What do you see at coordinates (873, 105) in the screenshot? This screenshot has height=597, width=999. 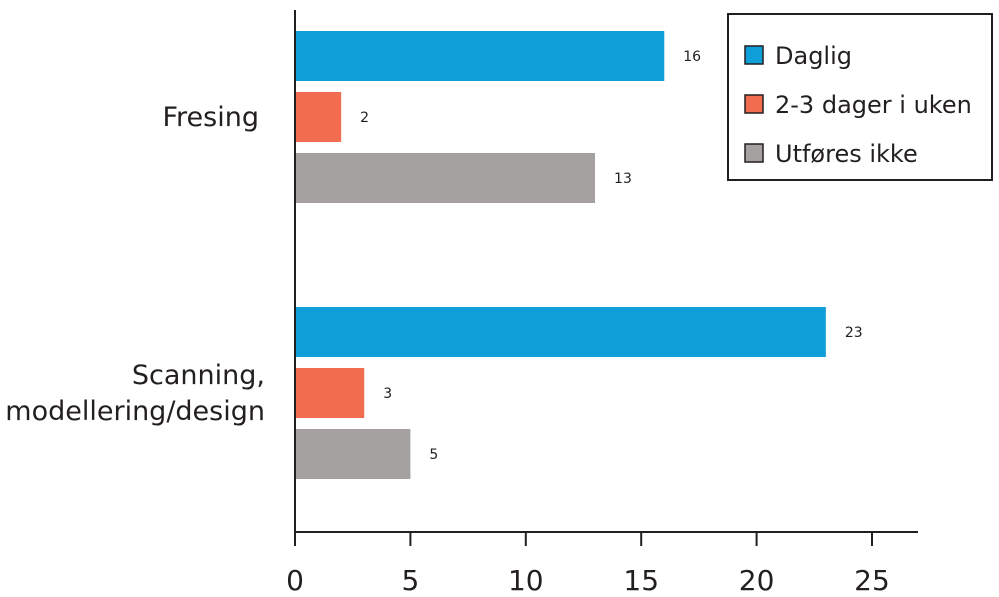 I see `legend-label: 2-3 dager i uken` at bounding box center [873, 105].